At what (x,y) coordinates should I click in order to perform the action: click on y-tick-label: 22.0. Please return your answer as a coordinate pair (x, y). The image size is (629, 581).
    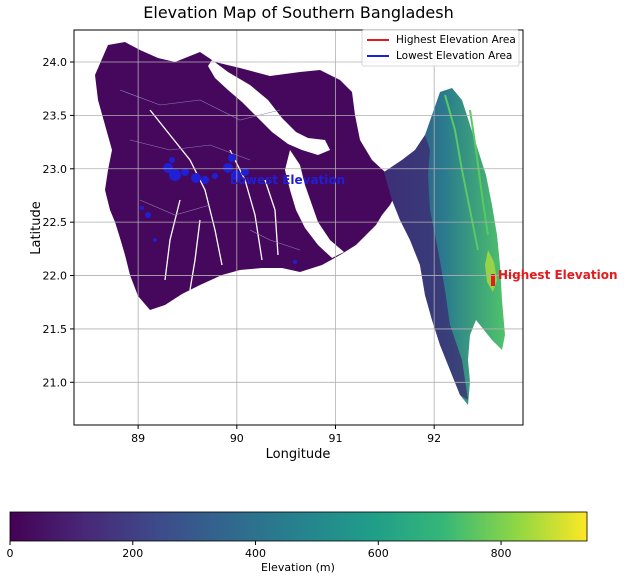
    Looking at the image, I should click on (55, 276).